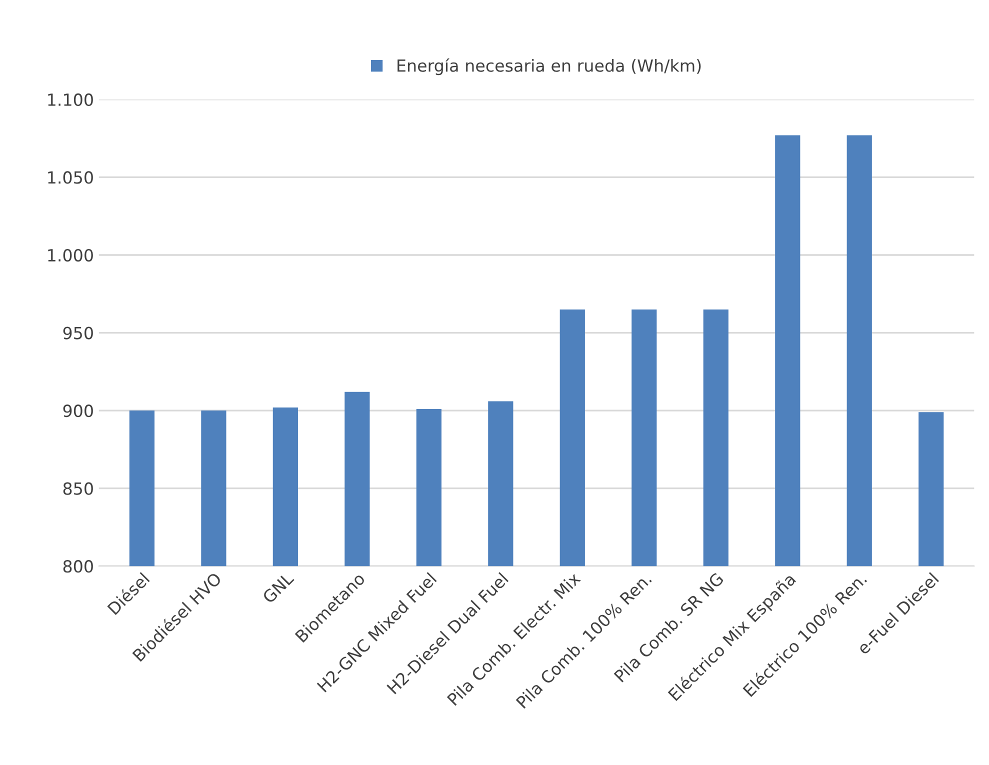 The width and height of the screenshot is (989, 765). Describe the element at coordinates (70, 177) in the screenshot. I see `y-tick-label: 1.050` at that location.